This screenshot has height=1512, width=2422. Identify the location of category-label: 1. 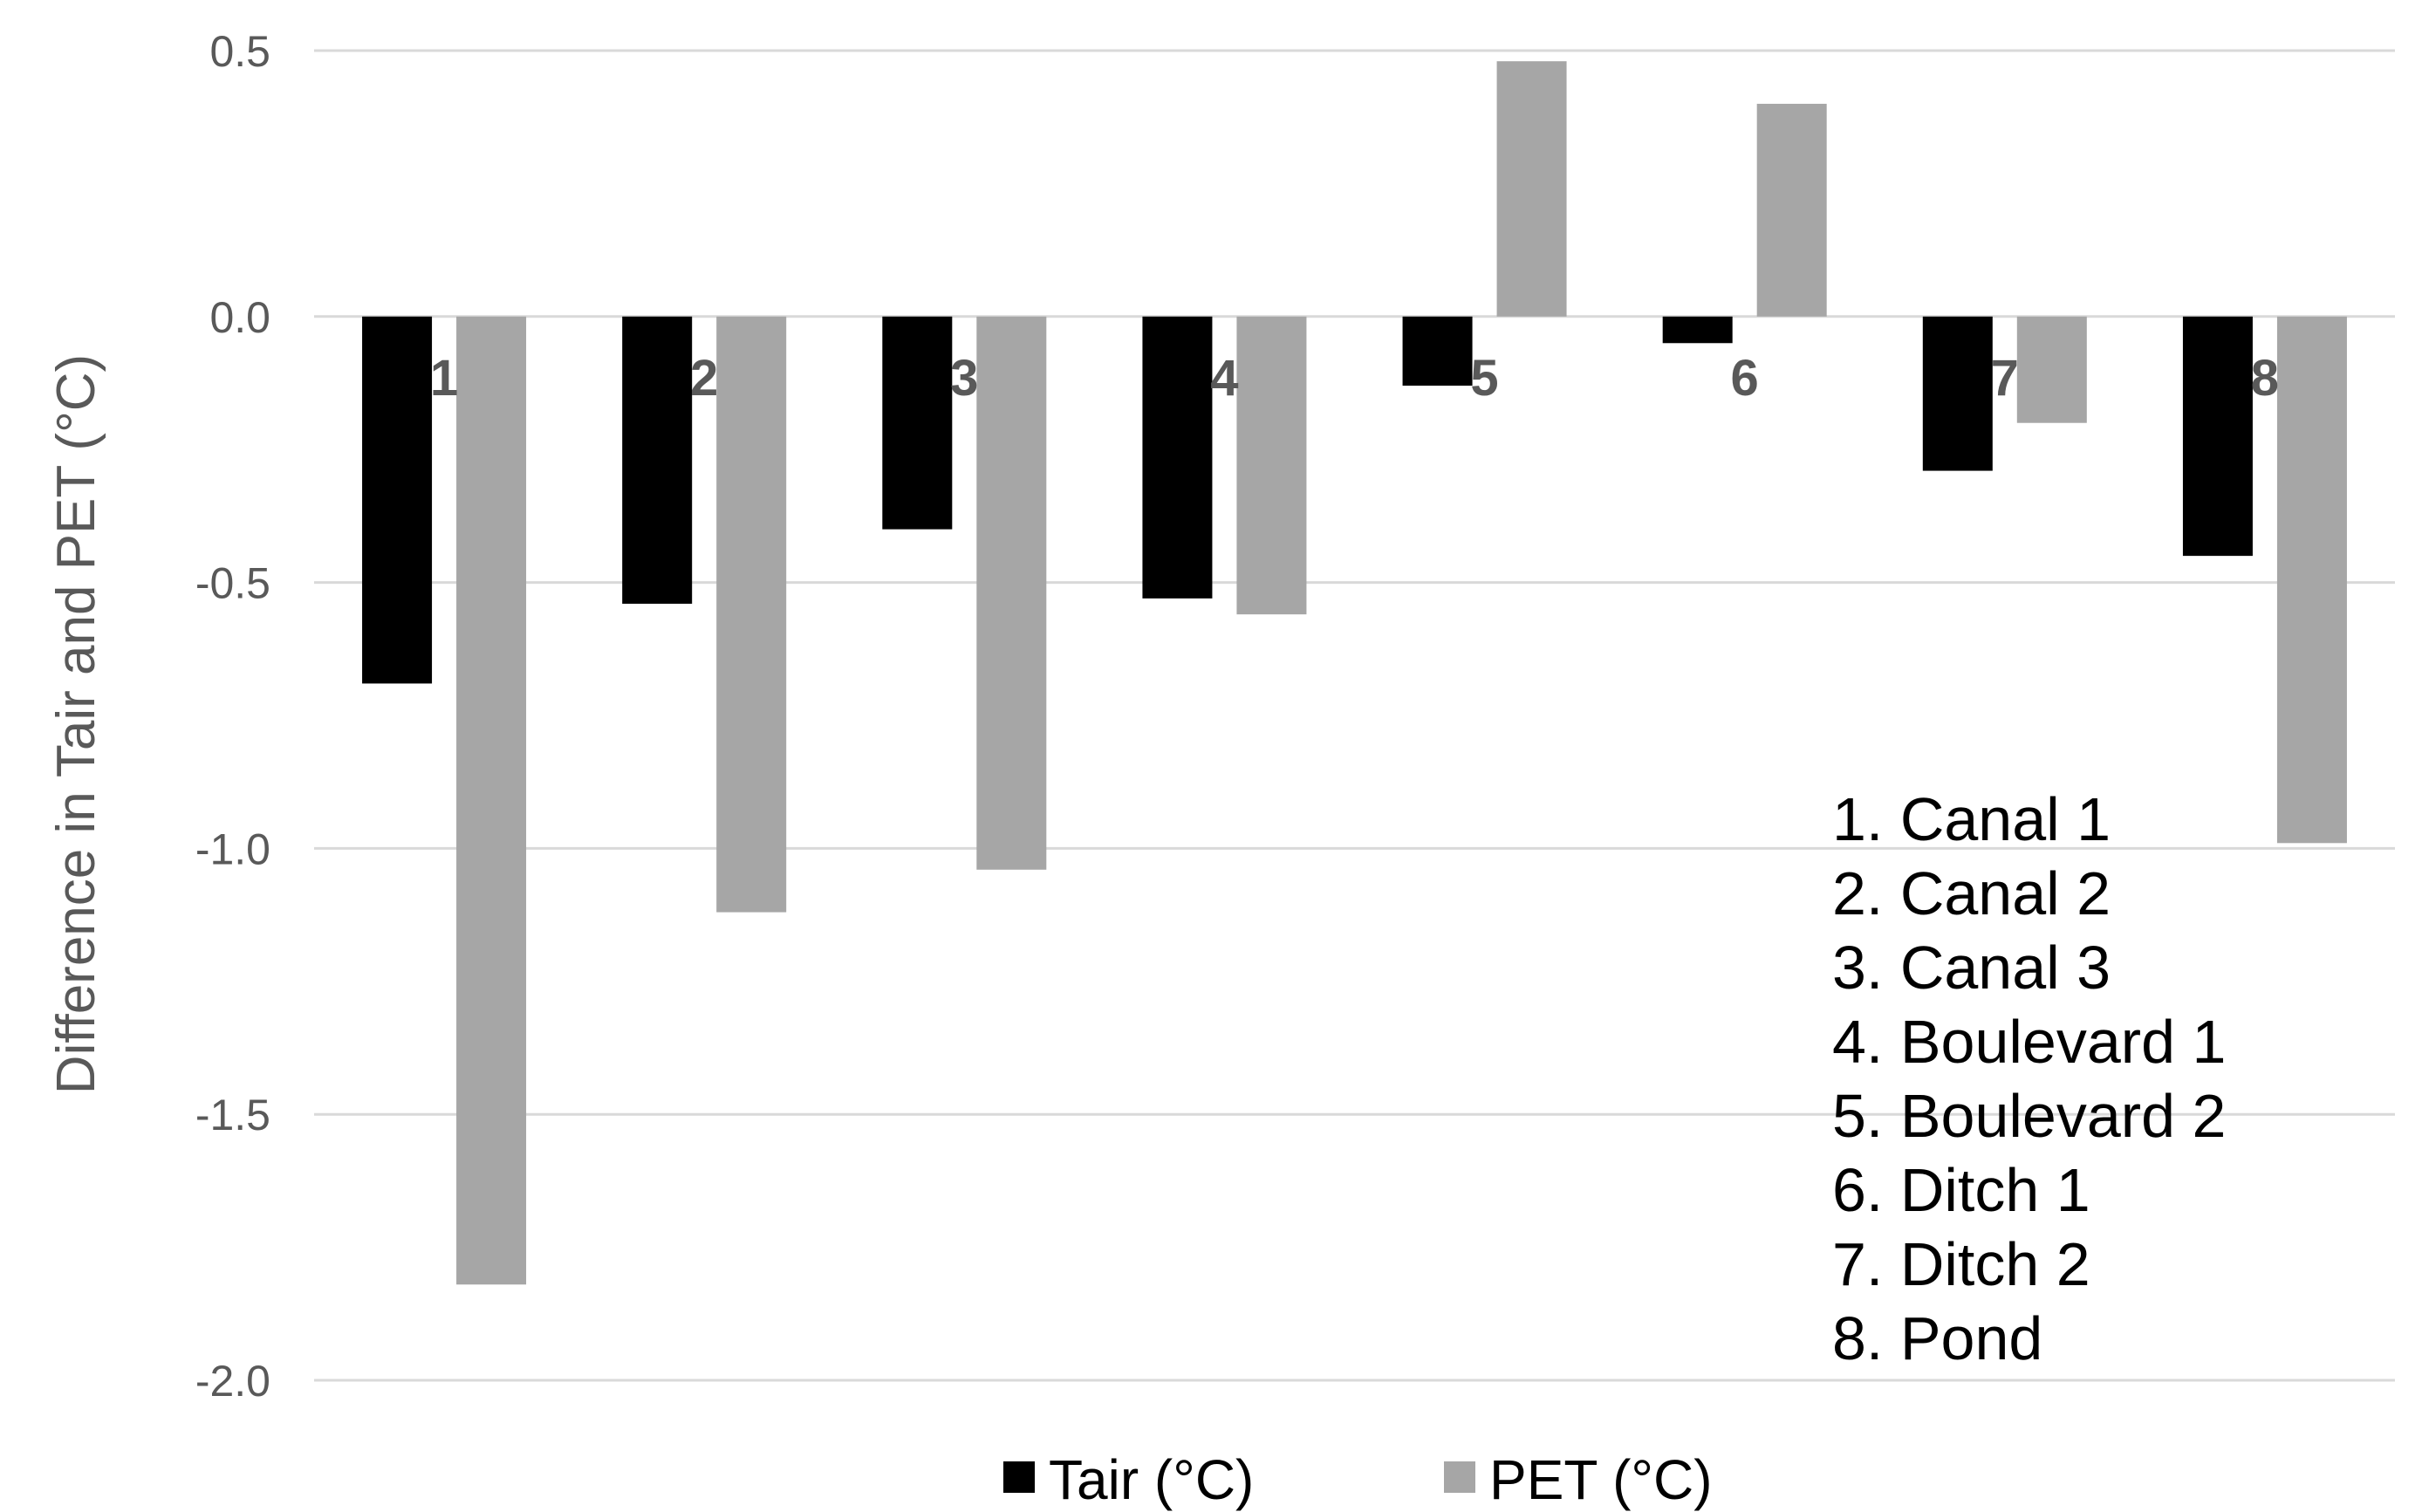
(444, 379).